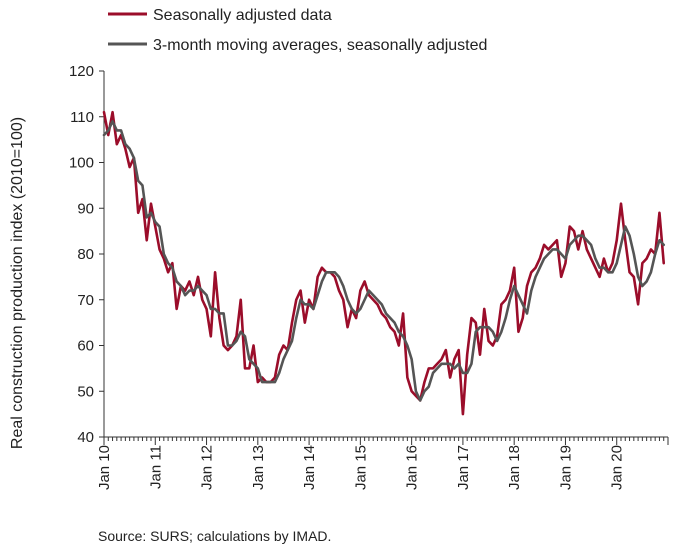 Image resolution: width=679 pixels, height=554 pixels. Describe the element at coordinates (360, 467) in the screenshot. I see `x-tick-label: Jan 15` at that location.